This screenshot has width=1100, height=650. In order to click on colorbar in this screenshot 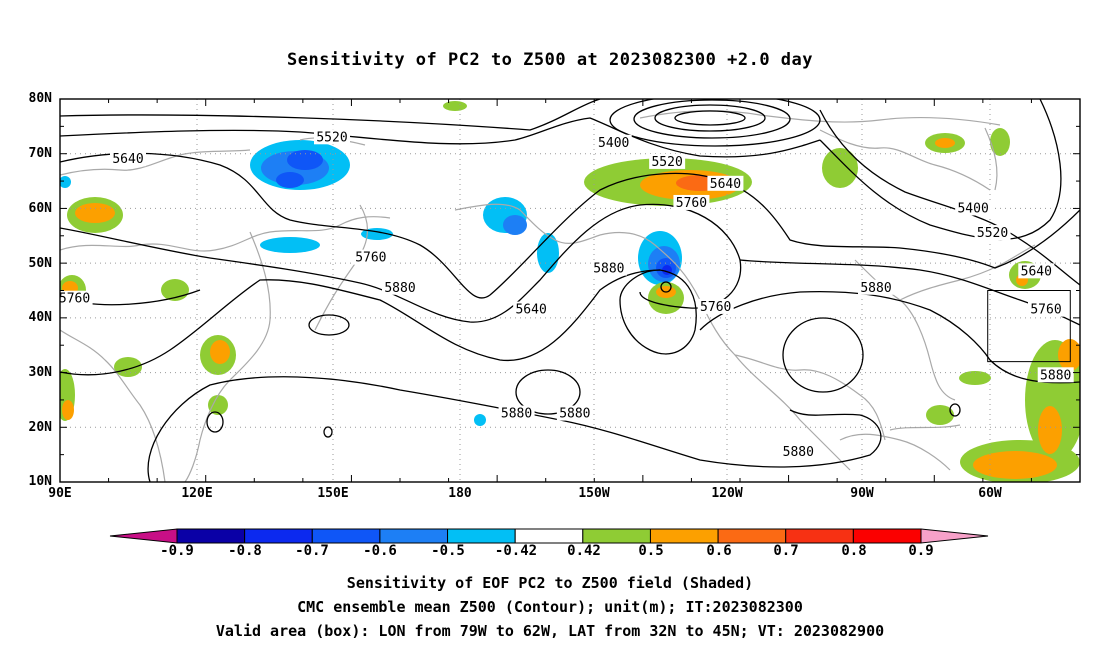, I will do `click(549, 536)`.